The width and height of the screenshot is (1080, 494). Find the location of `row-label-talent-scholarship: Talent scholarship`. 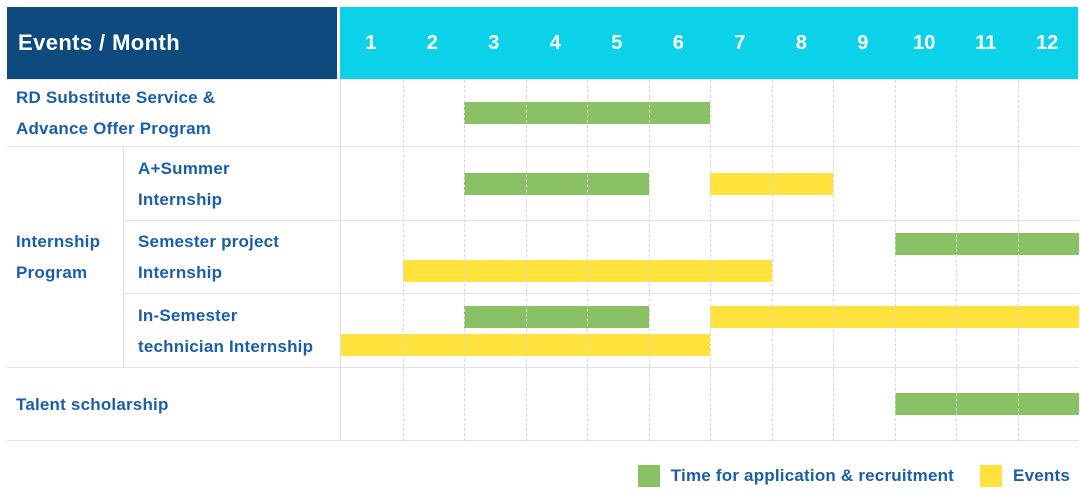

row-label-talent-scholarship: Talent scholarship is located at coordinates (173, 404).